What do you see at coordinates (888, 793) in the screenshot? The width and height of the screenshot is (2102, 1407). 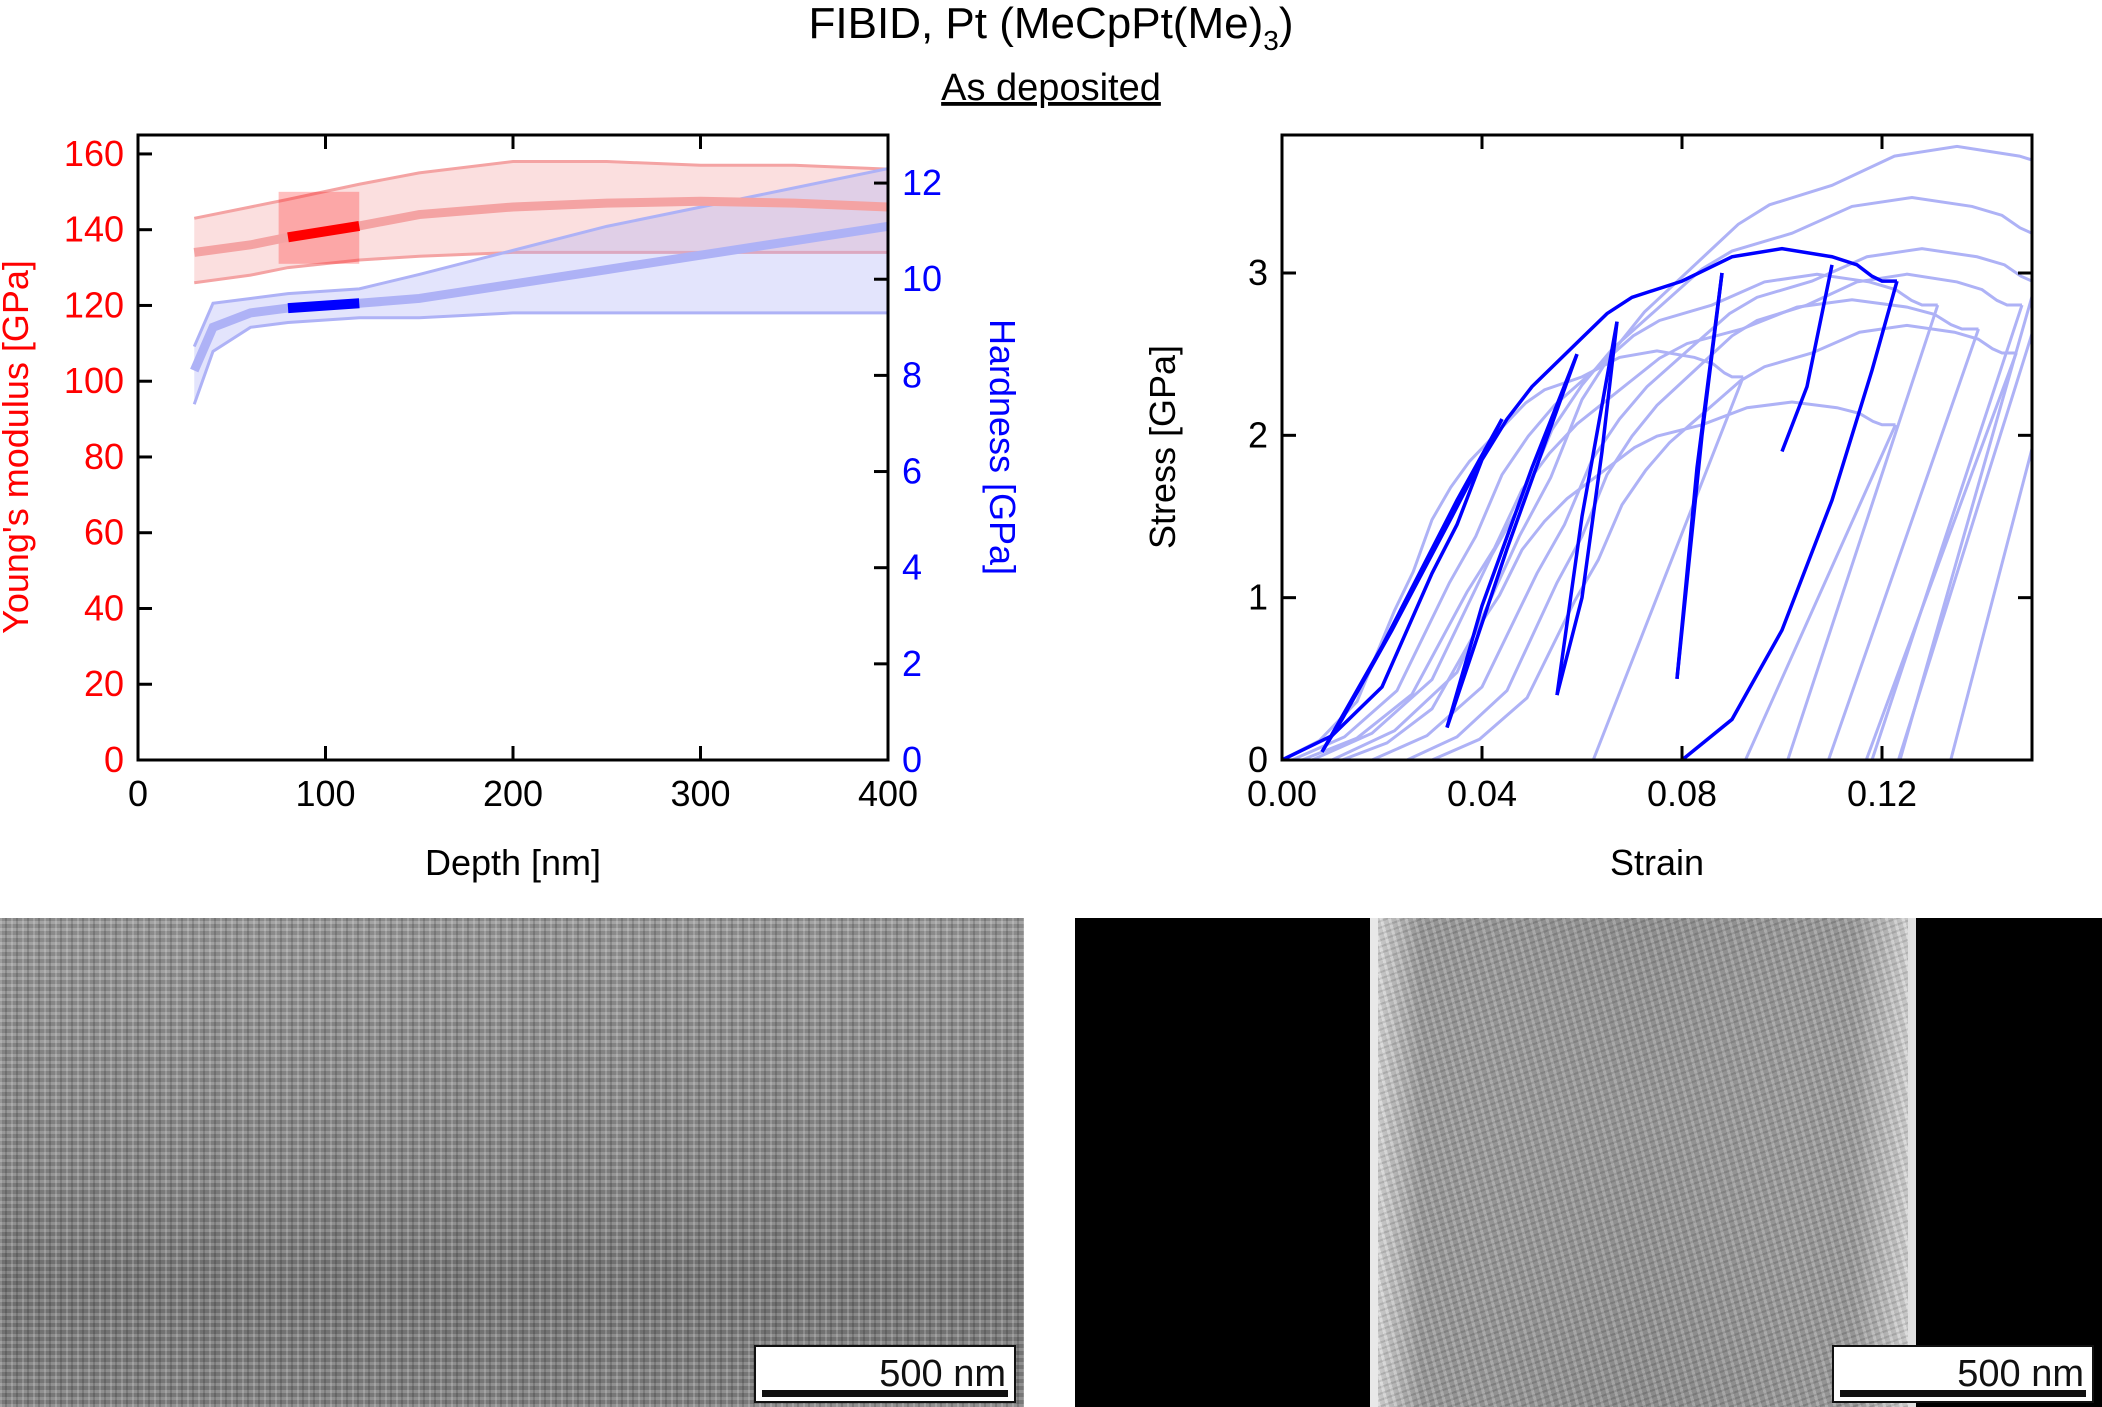 I see `x-tick-label: 400` at bounding box center [888, 793].